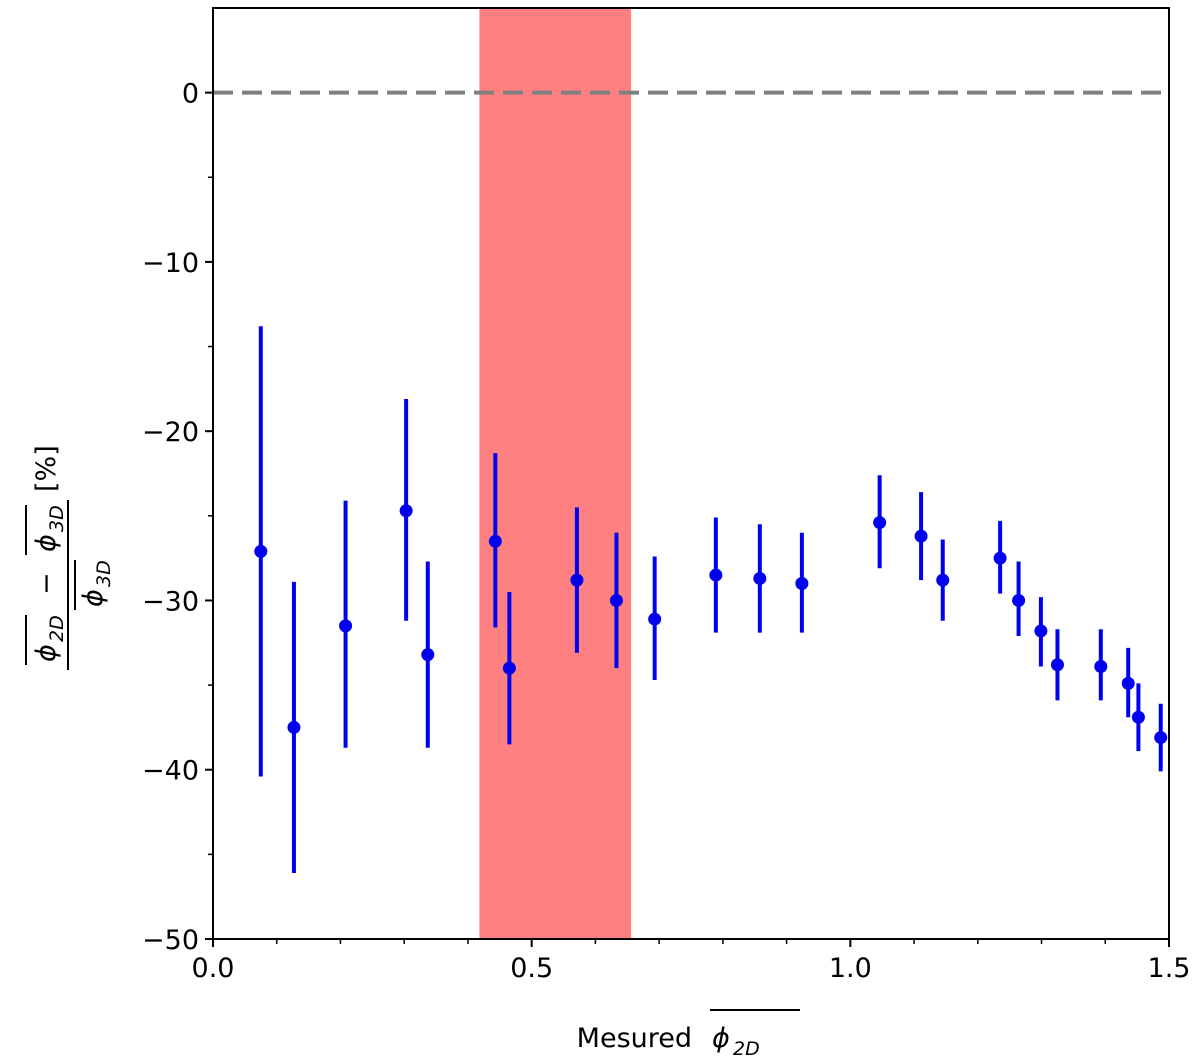 The width and height of the screenshot is (1200, 1061). I want to click on y-label-den-subscript: 3D, so click(104, 573).